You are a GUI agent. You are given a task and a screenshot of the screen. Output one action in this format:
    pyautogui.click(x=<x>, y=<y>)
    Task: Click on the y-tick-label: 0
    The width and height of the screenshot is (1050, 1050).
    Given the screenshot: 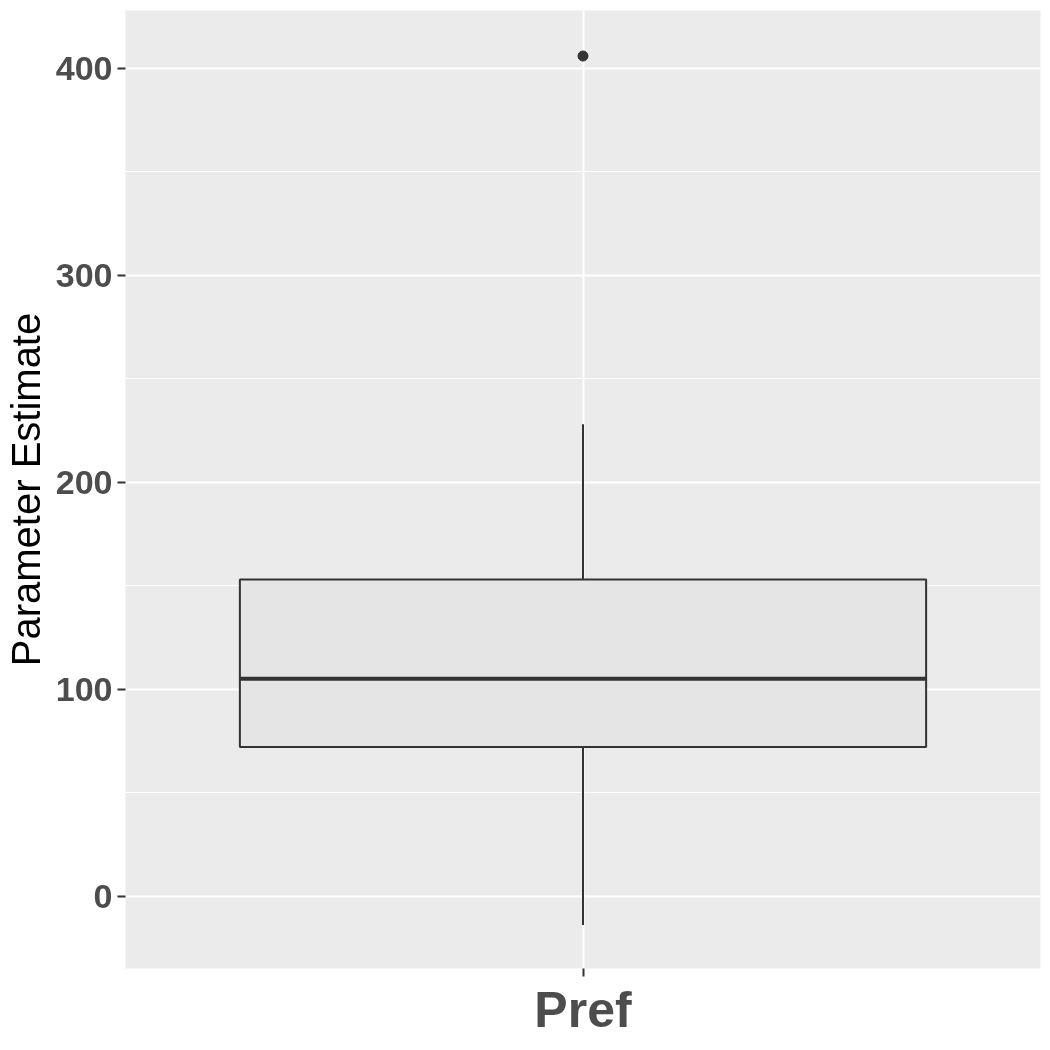 What is the action you would take?
    pyautogui.click(x=103, y=895)
    